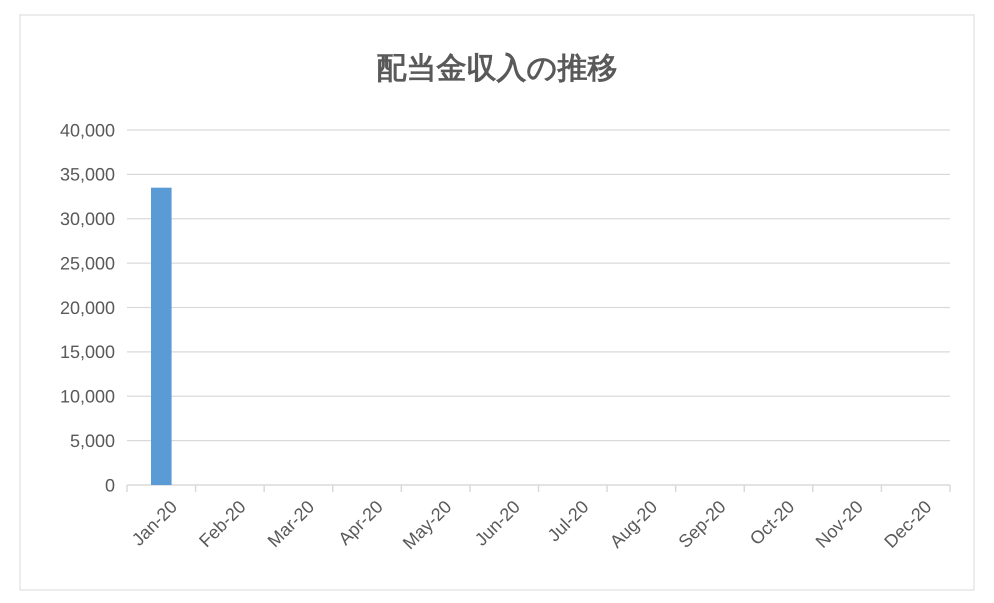  I want to click on y-tick-label: 10,000, so click(87, 396).